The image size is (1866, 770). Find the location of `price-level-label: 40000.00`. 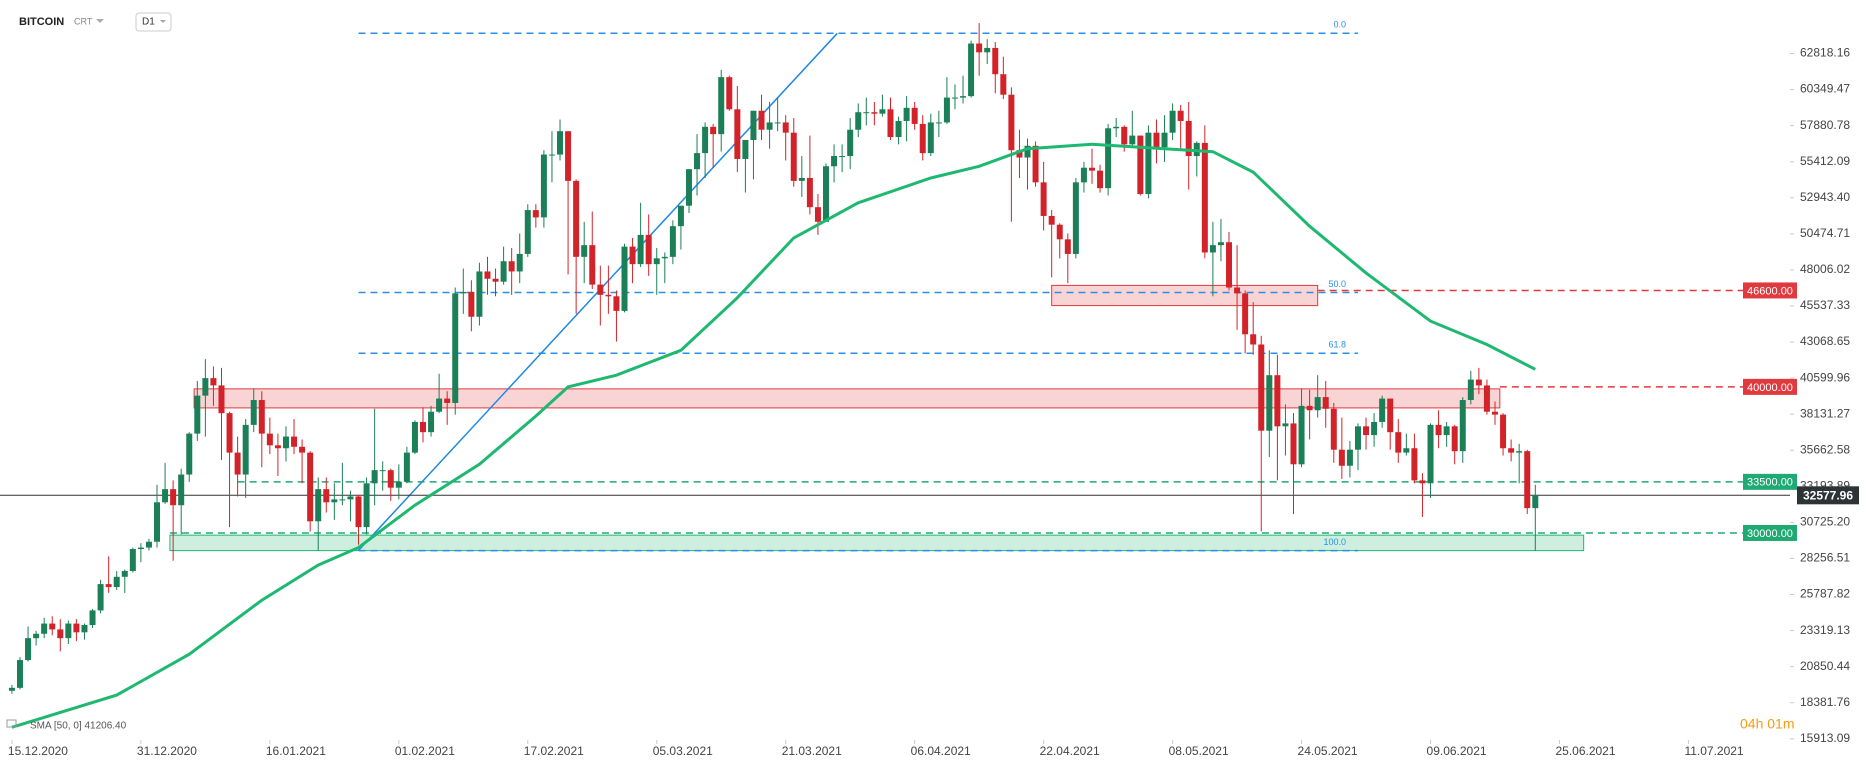

price-level-label: 40000.00 is located at coordinates (1770, 388).